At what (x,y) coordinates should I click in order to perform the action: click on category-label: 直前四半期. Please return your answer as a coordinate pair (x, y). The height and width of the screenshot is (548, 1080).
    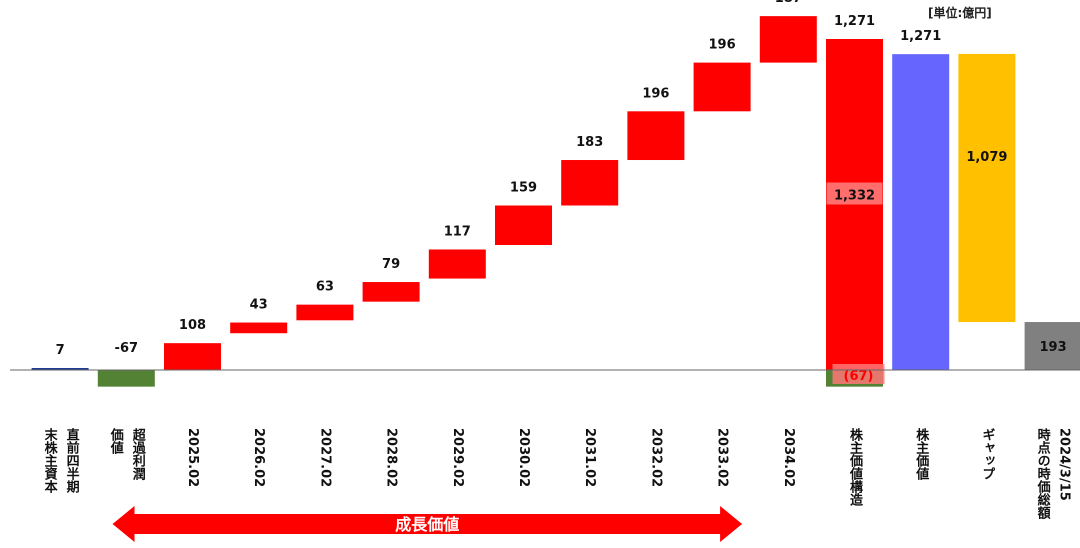
    Looking at the image, I should click on (72, 460).